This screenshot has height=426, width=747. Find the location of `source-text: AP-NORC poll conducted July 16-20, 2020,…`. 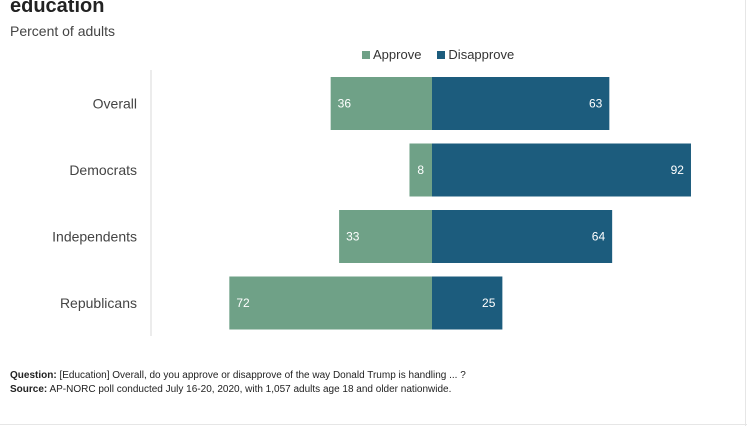

source-text: AP-NORC poll conducted July 16-20, 2020,… is located at coordinates (249, 389).